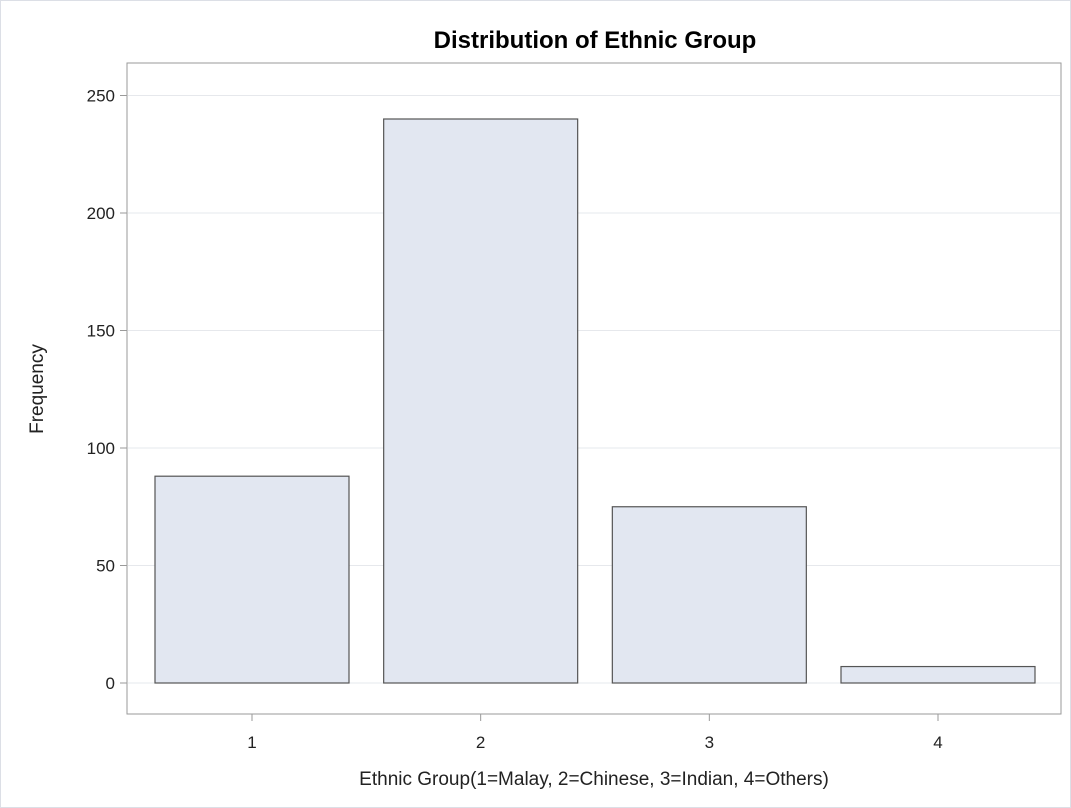 Image resolution: width=1071 pixels, height=808 pixels. I want to click on y-tick-label: 250, so click(101, 96).